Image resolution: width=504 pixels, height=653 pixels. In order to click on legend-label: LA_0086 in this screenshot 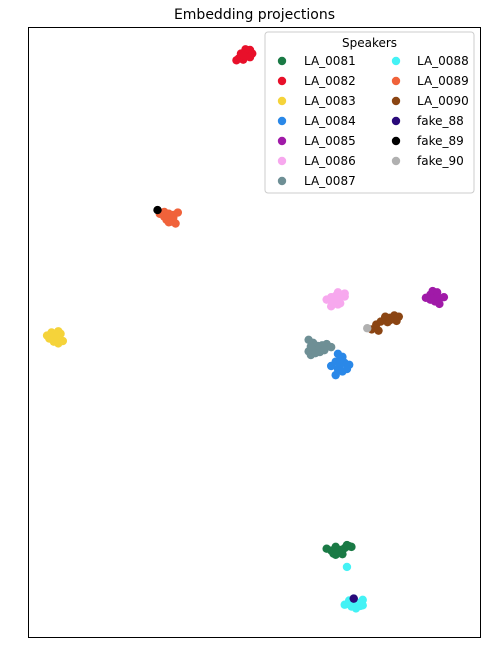, I will do `click(330, 161)`.